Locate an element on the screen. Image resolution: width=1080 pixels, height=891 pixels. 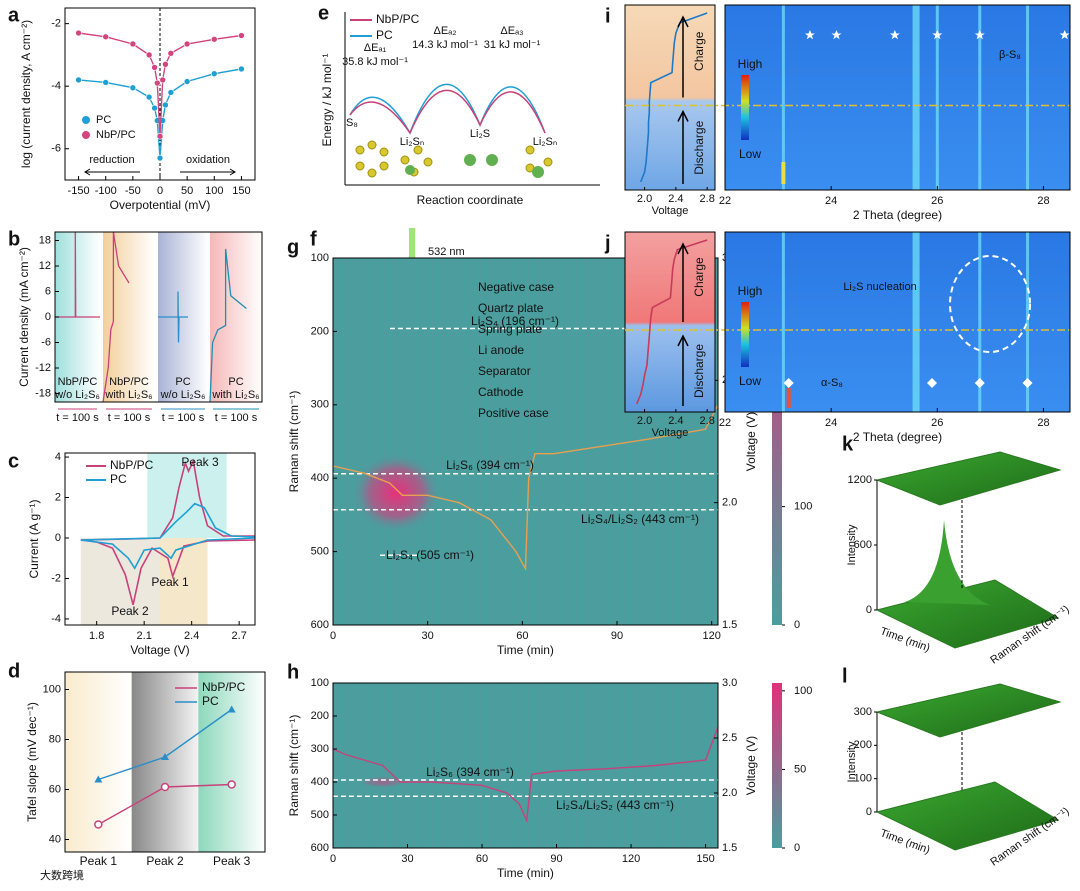
x2-axis-label: Voltage is located at coordinates (670, 211).